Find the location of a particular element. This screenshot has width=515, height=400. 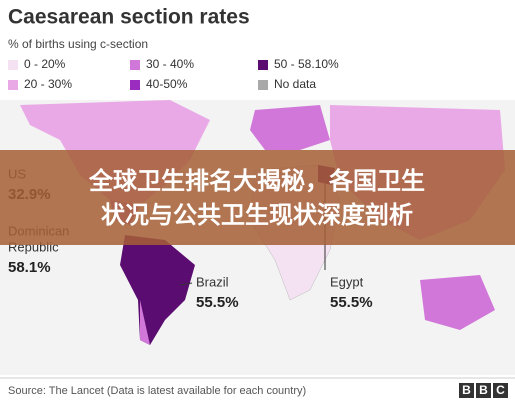

logo-letter: C is located at coordinates (500, 390).